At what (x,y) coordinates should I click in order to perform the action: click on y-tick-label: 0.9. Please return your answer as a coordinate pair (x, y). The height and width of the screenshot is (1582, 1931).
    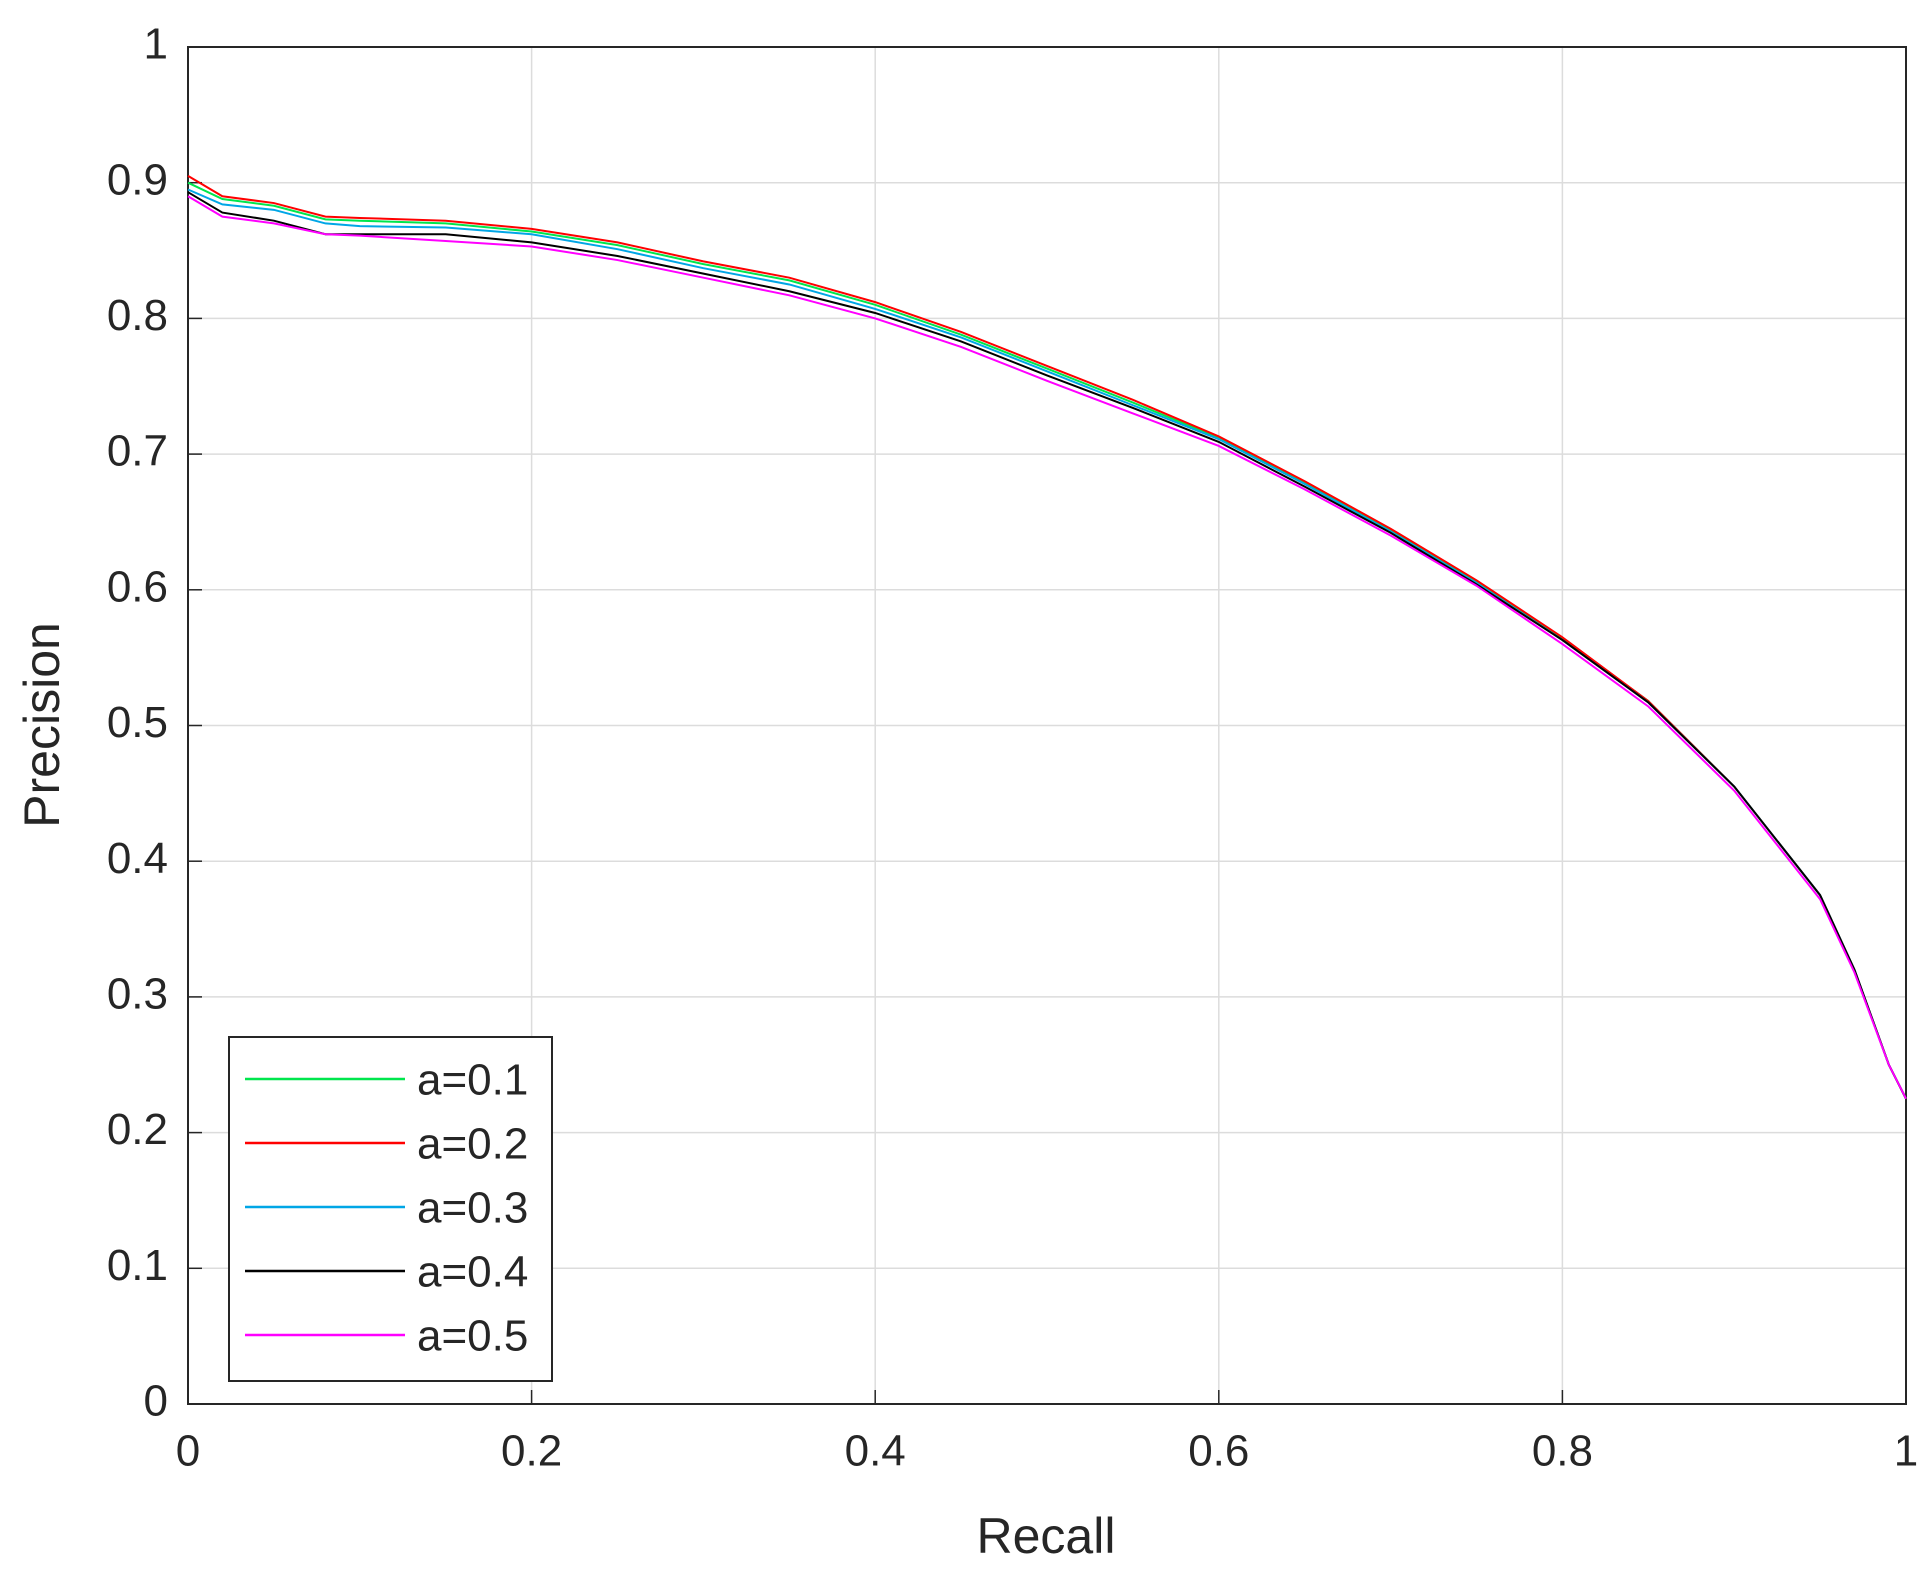
    Looking at the image, I should click on (137, 179).